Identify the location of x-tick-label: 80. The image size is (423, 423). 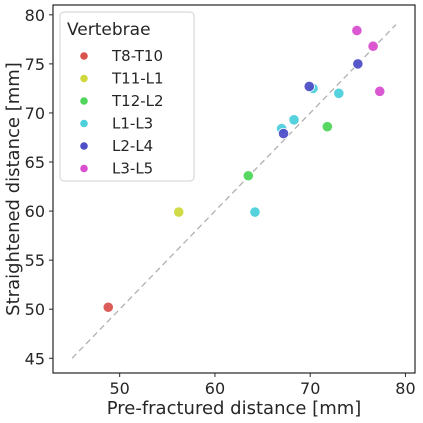
(405, 388).